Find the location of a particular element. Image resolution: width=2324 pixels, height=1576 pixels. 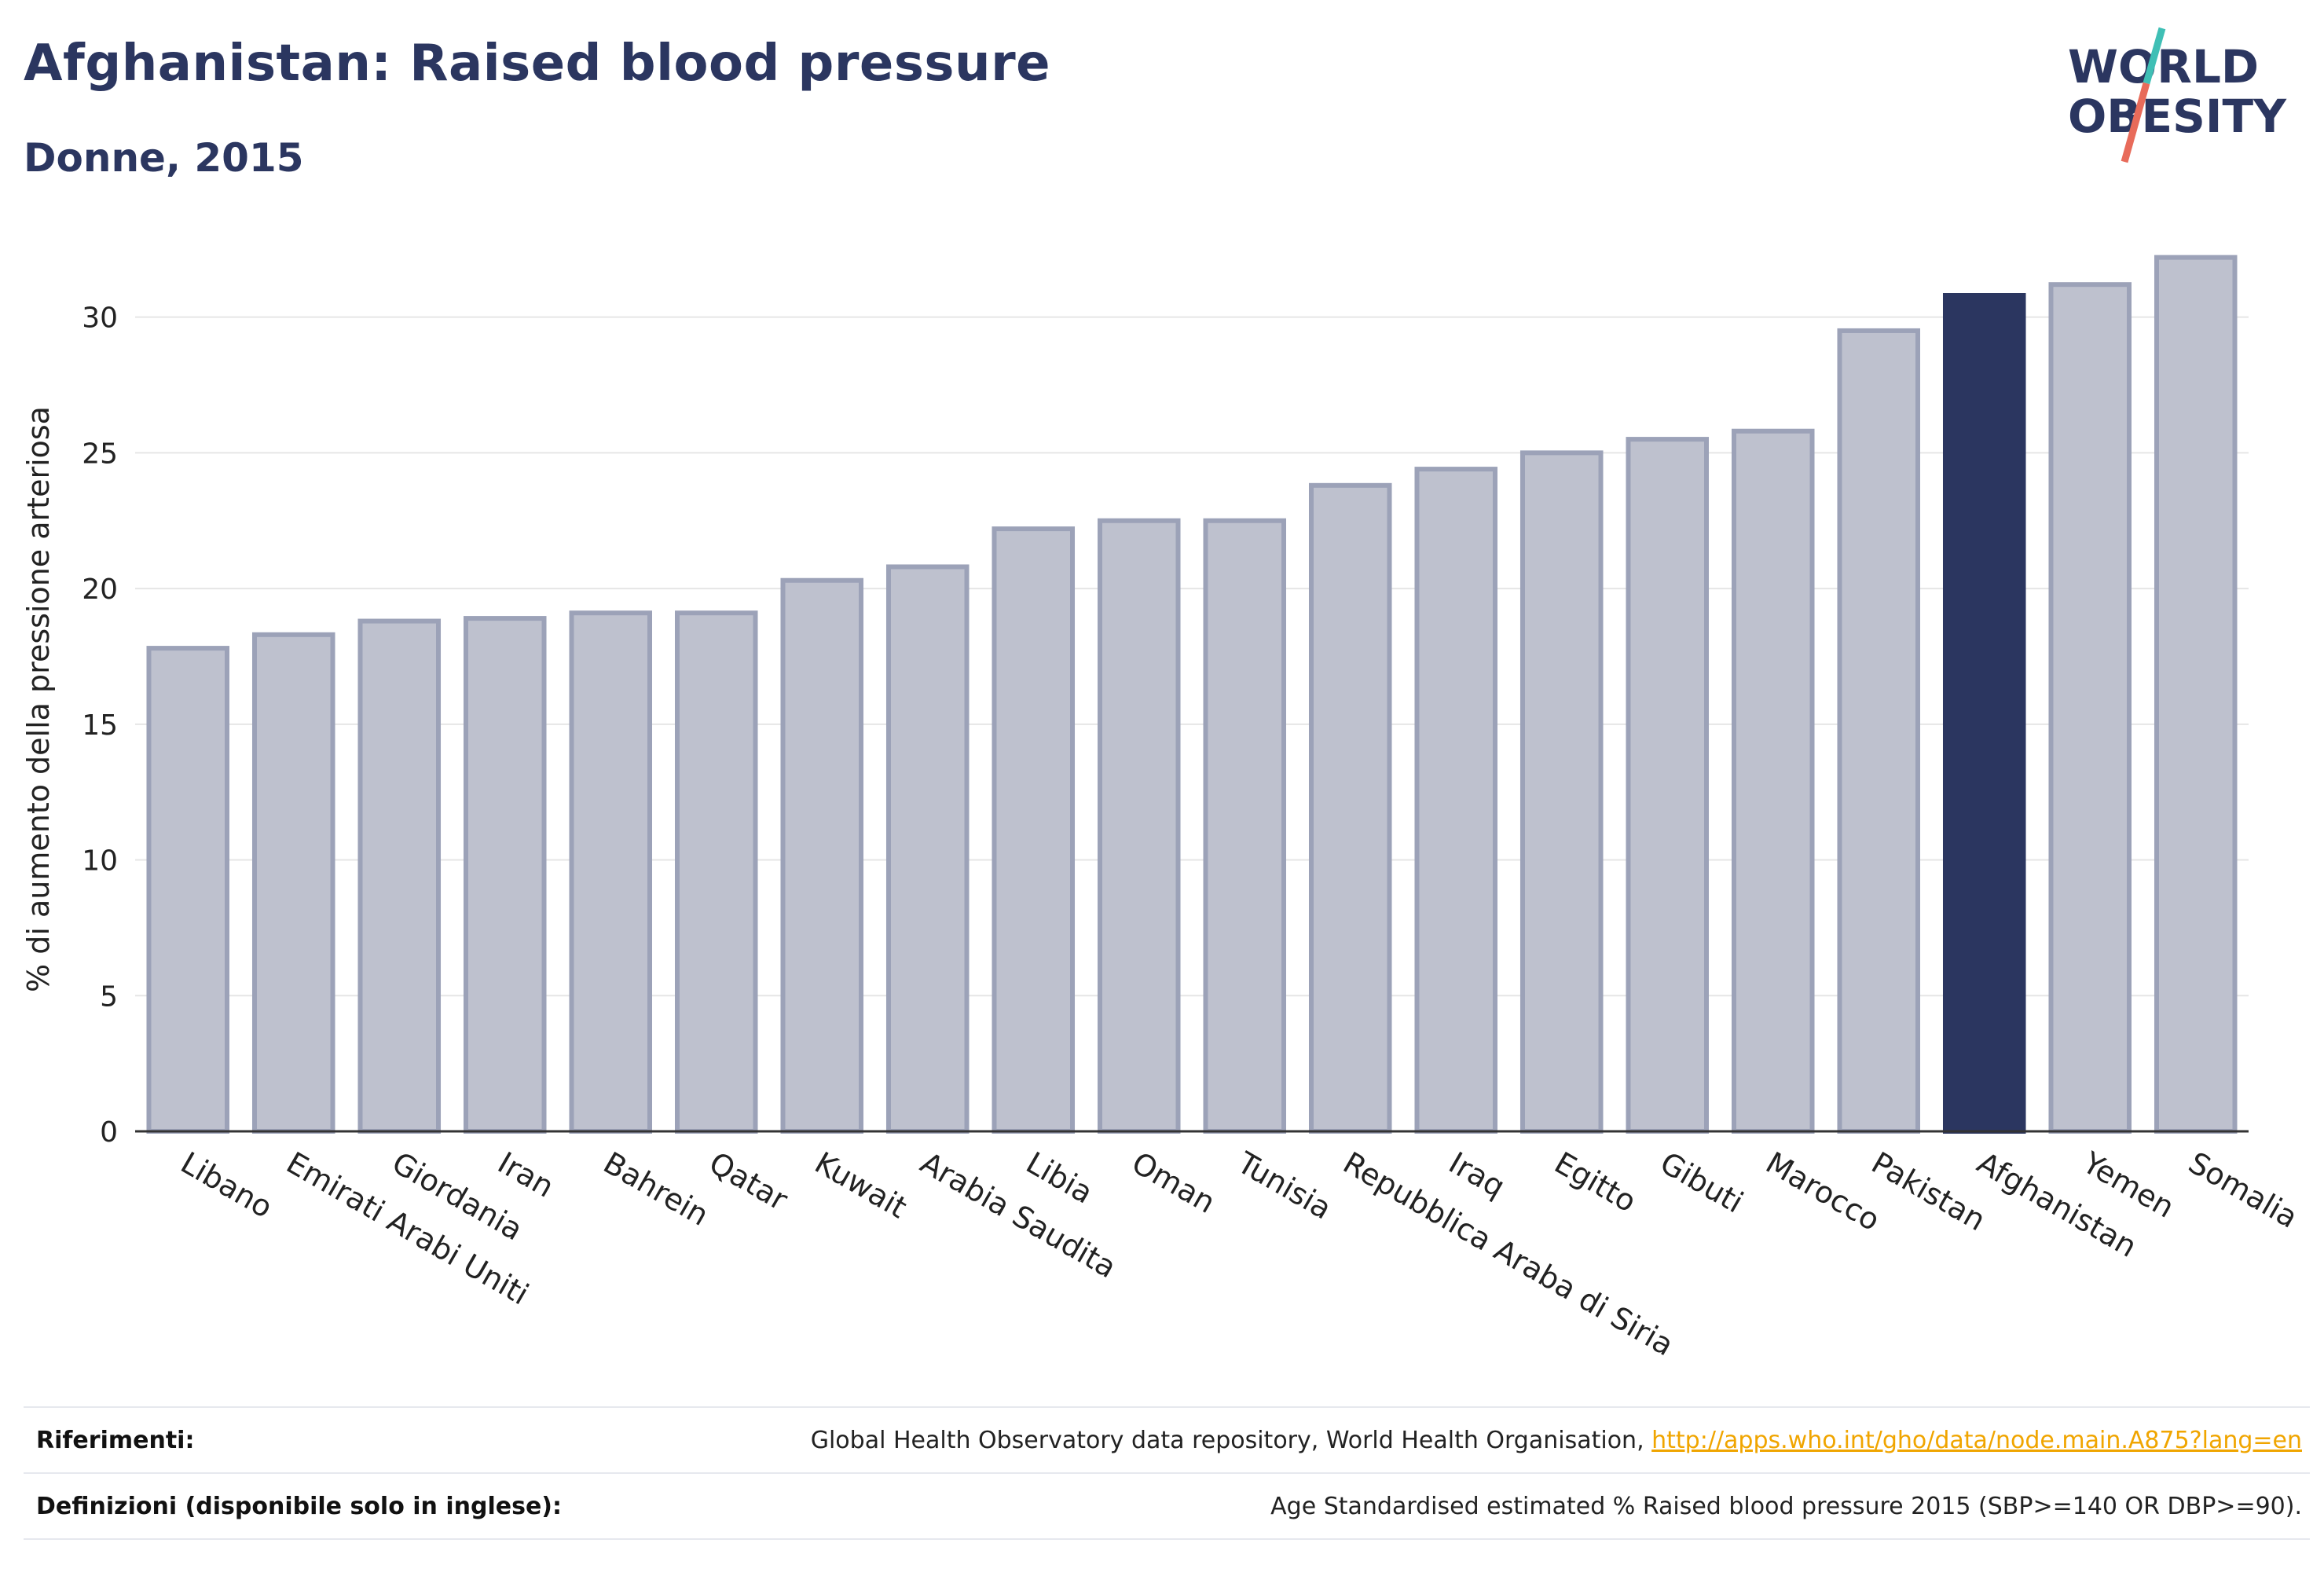

bar-bahrein is located at coordinates (611, 872).